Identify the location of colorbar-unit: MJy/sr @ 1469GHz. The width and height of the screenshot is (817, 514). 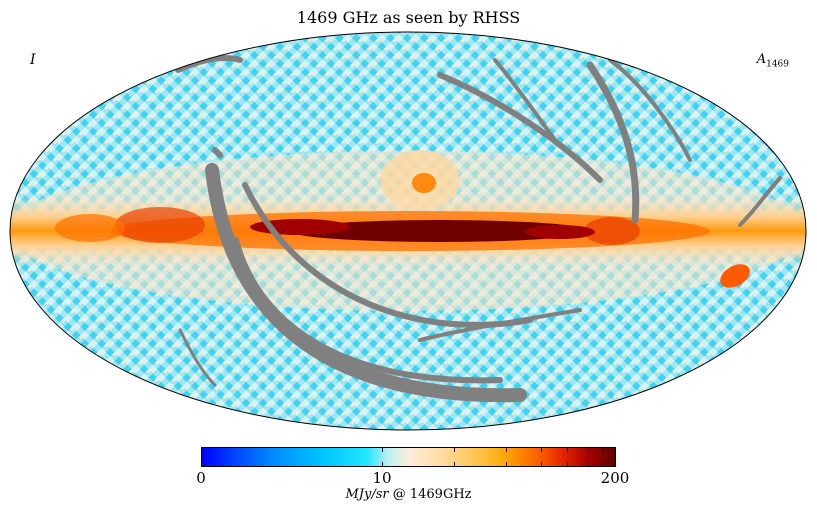
(408, 494).